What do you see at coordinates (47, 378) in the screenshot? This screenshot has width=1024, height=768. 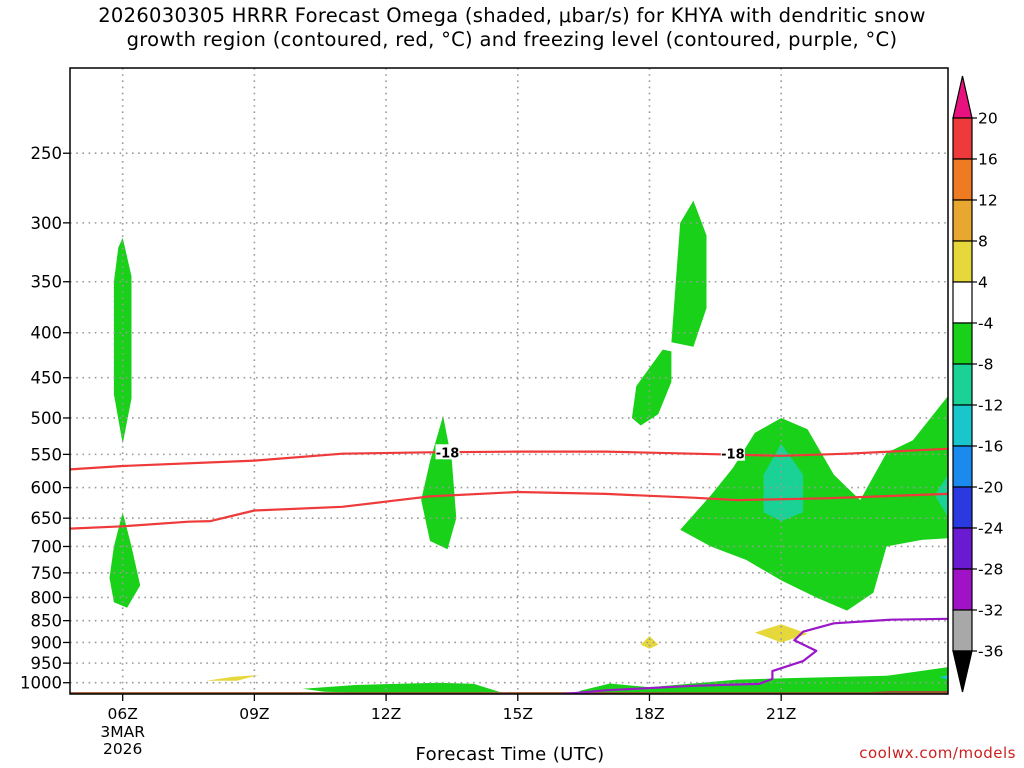 I see `y-tick-label-450: 450` at bounding box center [47, 378].